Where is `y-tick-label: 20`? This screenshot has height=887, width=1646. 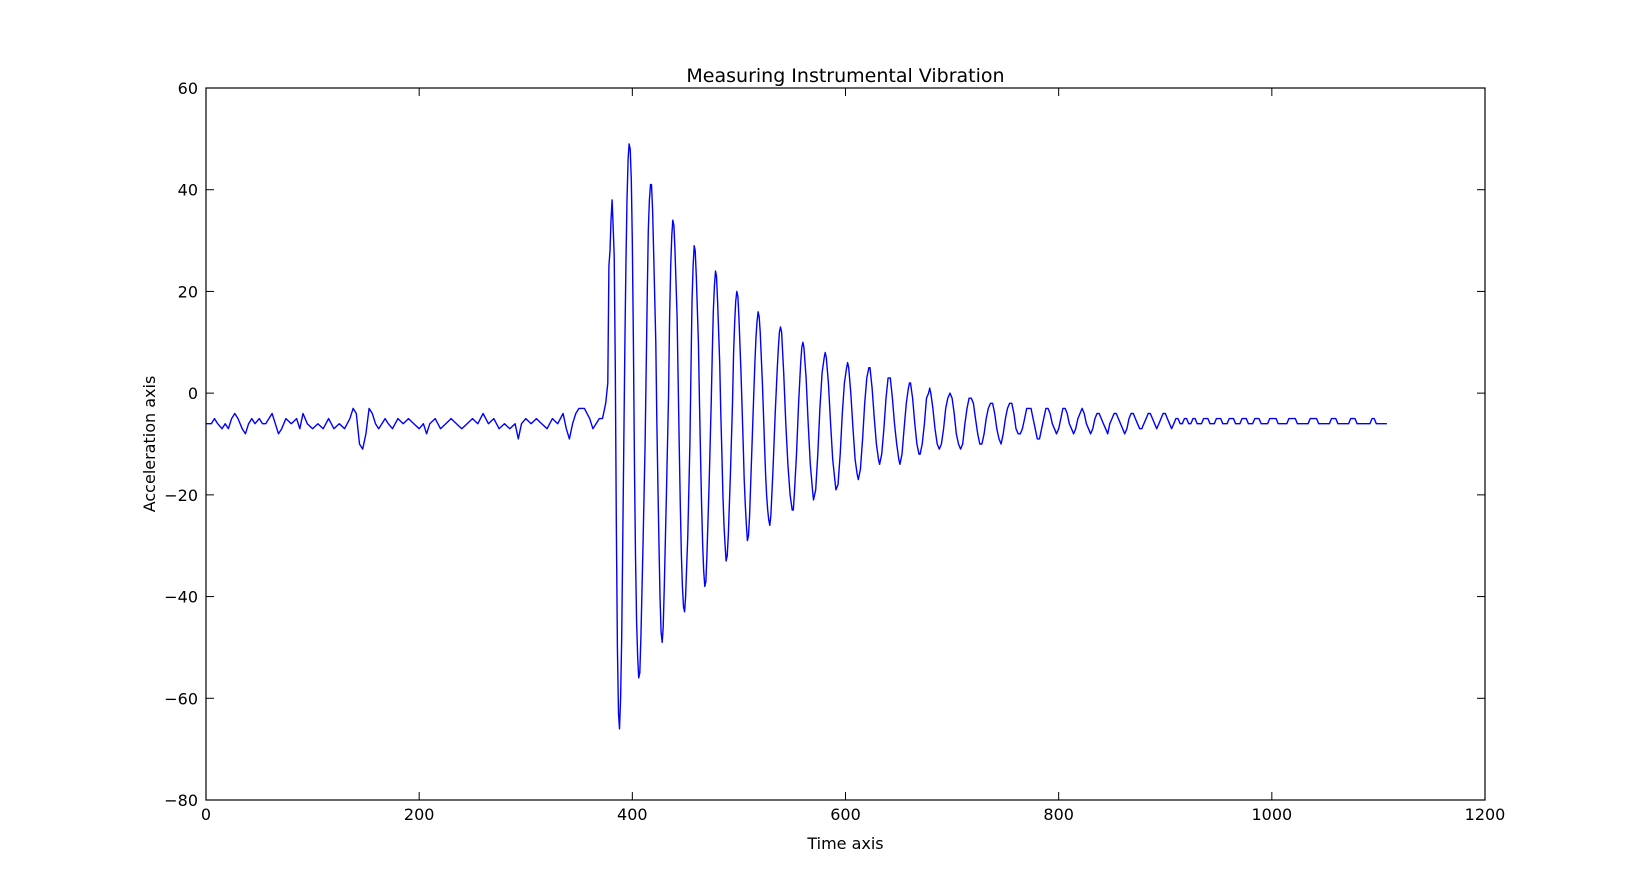
y-tick-label: 20 is located at coordinates (188, 291).